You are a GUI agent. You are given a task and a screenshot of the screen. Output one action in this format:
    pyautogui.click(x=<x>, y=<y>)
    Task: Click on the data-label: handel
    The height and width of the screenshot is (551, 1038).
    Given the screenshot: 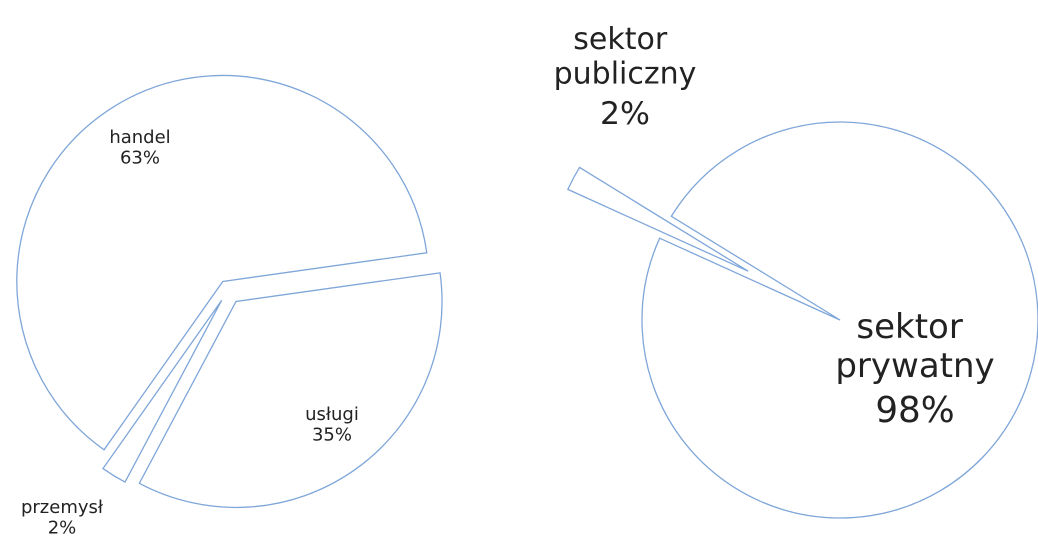 What is the action you would take?
    pyautogui.click(x=139, y=137)
    